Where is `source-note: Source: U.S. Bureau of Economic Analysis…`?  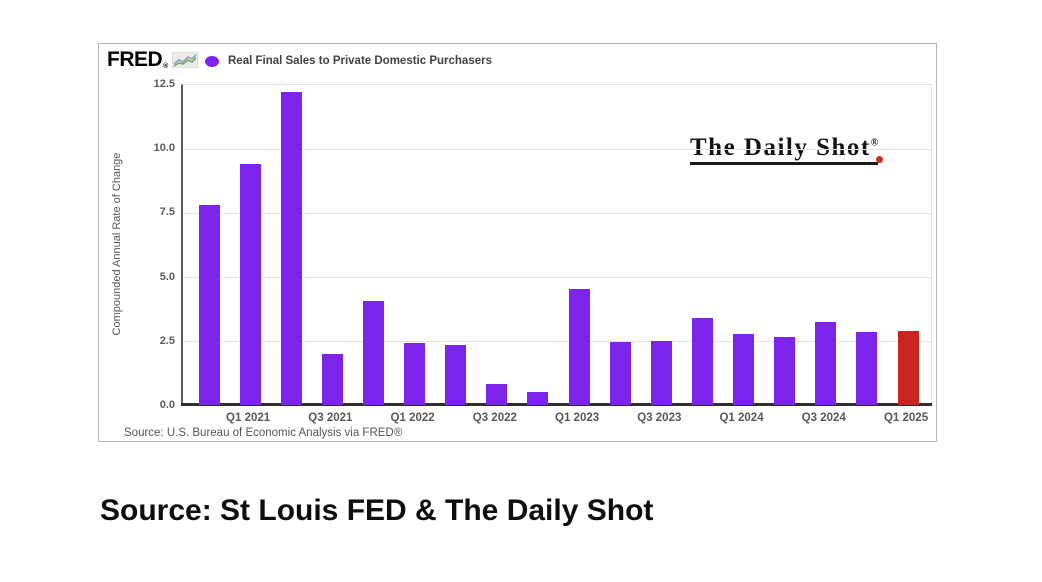 source-note: Source: U.S. Bureau of Economic Analysis… is located at coordinates (263, 433).